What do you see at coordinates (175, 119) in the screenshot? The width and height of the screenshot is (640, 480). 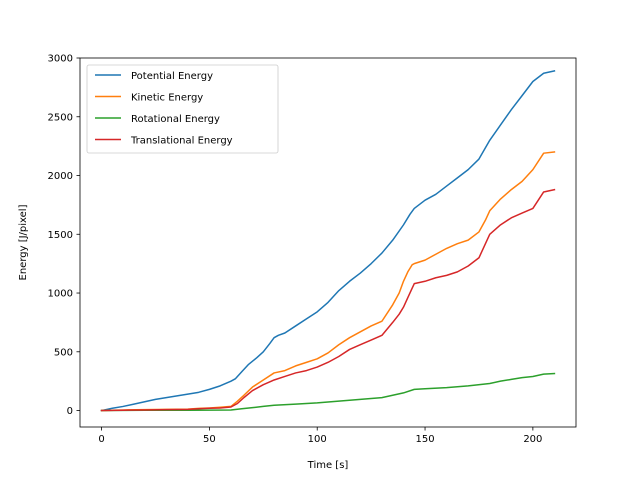 I see `legend-label: Rotational Energy` at bounding box center [175, 119].